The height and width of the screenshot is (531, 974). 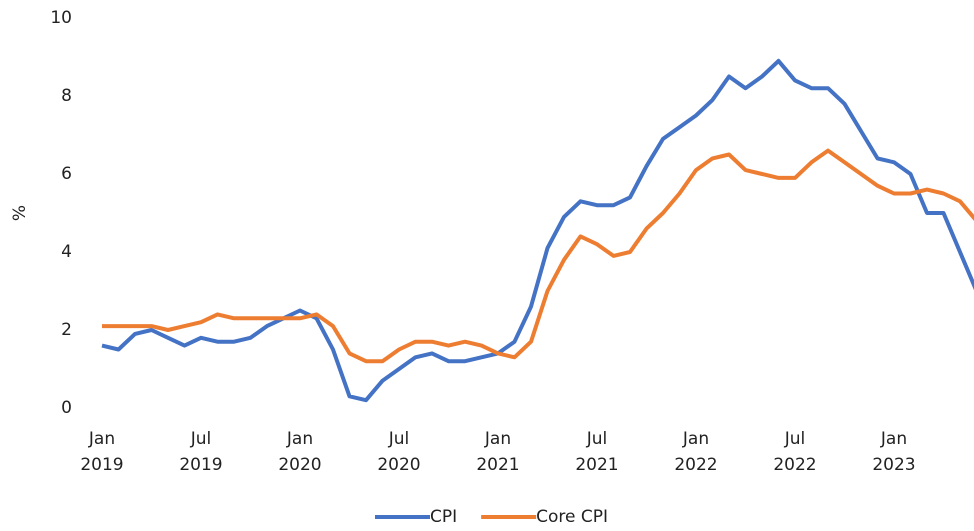 What do you see at coordinates (894, 452) in the screenshot?
I see `x-tick-label: Jan 2023` at bounding box center [894, 452].